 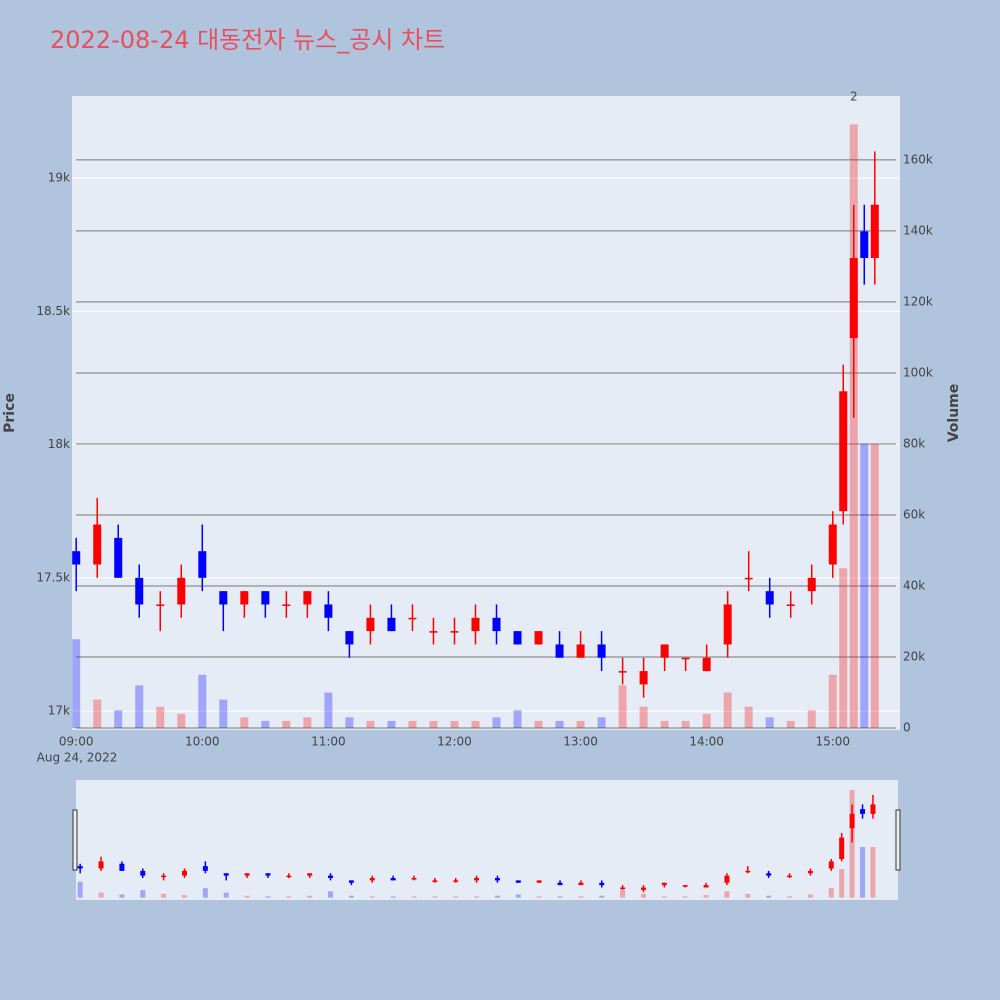 I want to click on y2-tick-label: 20k, so click(x=914, y=656).